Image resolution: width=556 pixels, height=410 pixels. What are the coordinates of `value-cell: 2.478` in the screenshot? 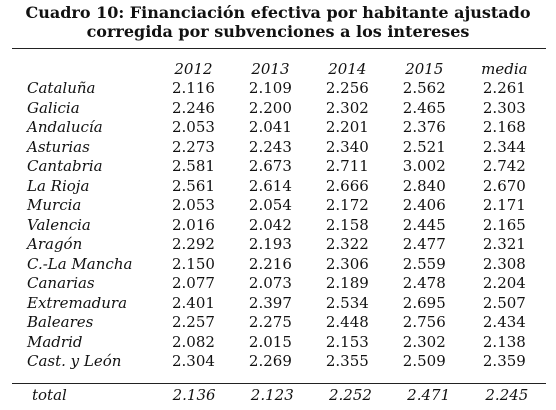 It's located at (424, 283).